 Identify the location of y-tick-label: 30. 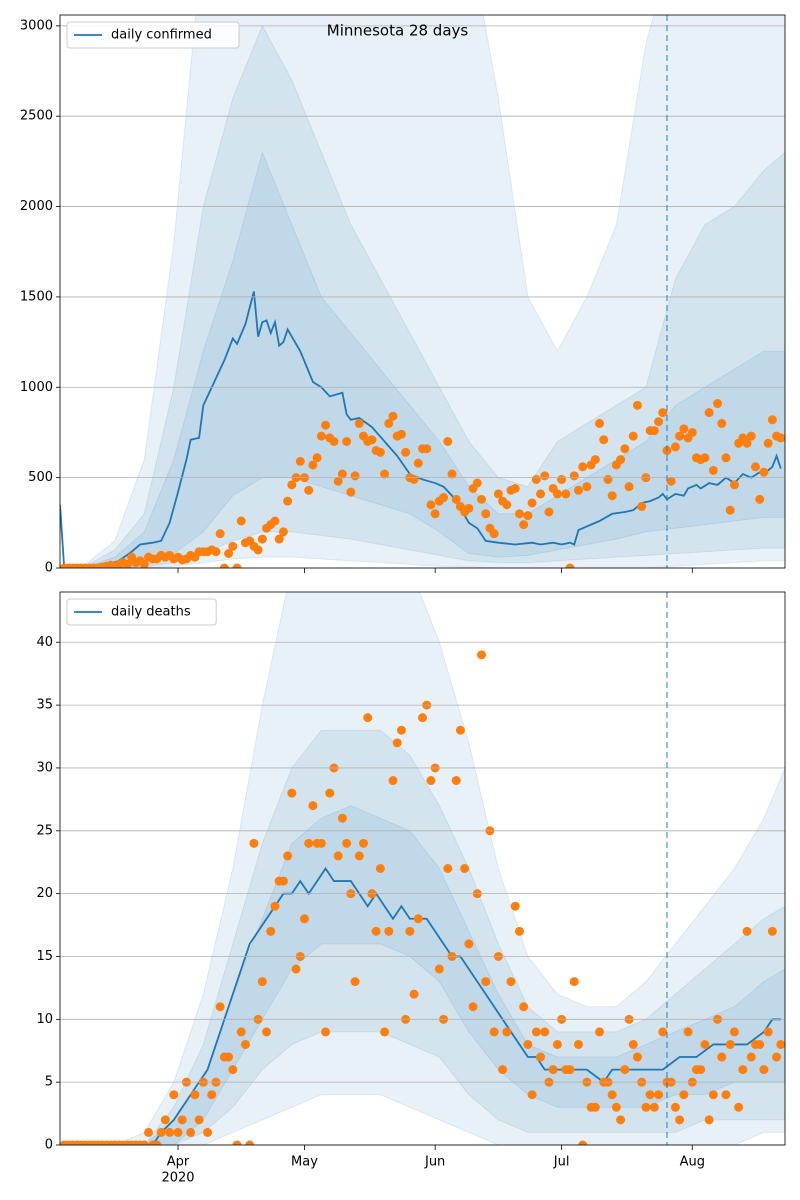
(44, 767).